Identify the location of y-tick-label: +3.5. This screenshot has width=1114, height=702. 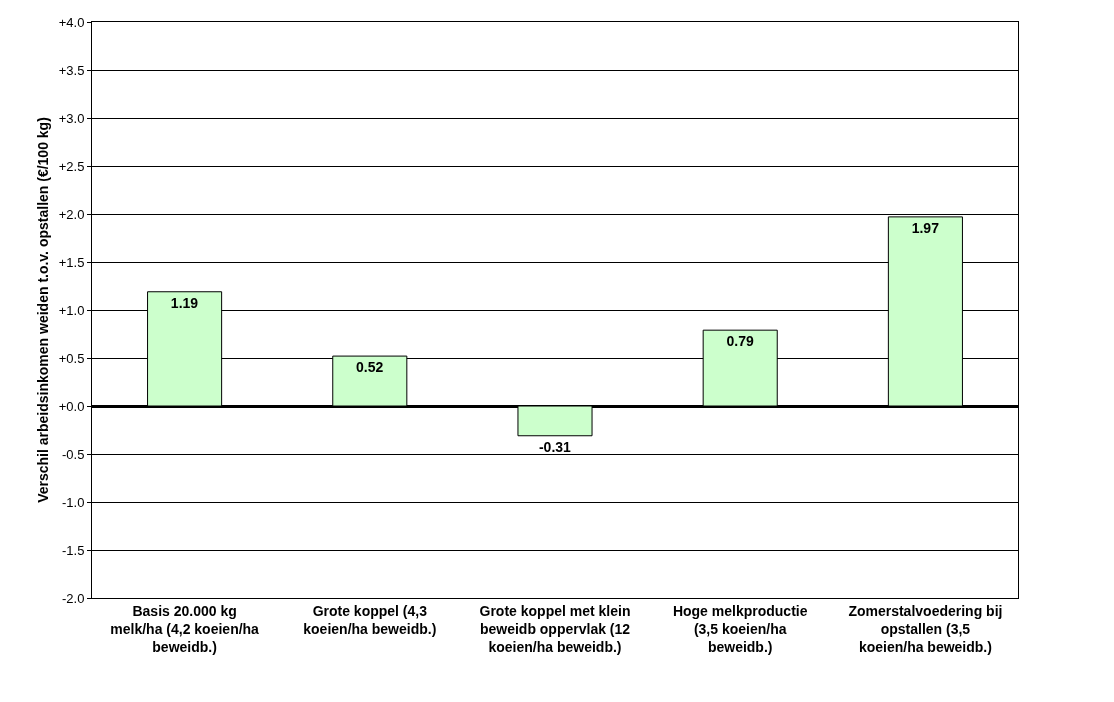
(71, 70).